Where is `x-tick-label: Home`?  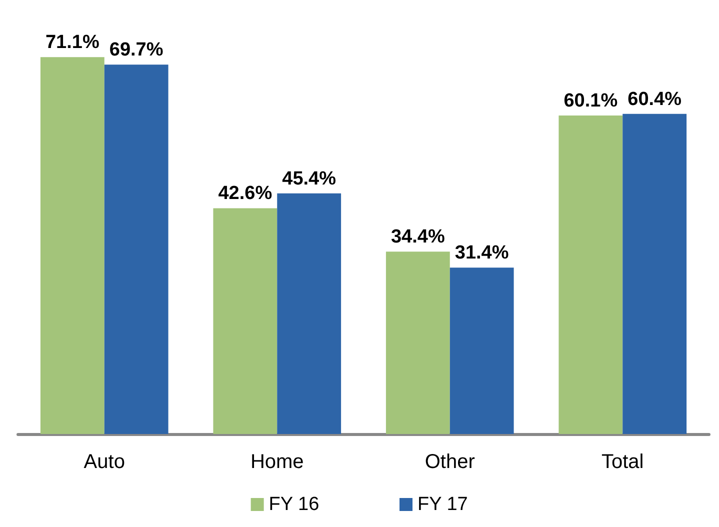 x-tick-label: Home is located at coordinates (277, 462).